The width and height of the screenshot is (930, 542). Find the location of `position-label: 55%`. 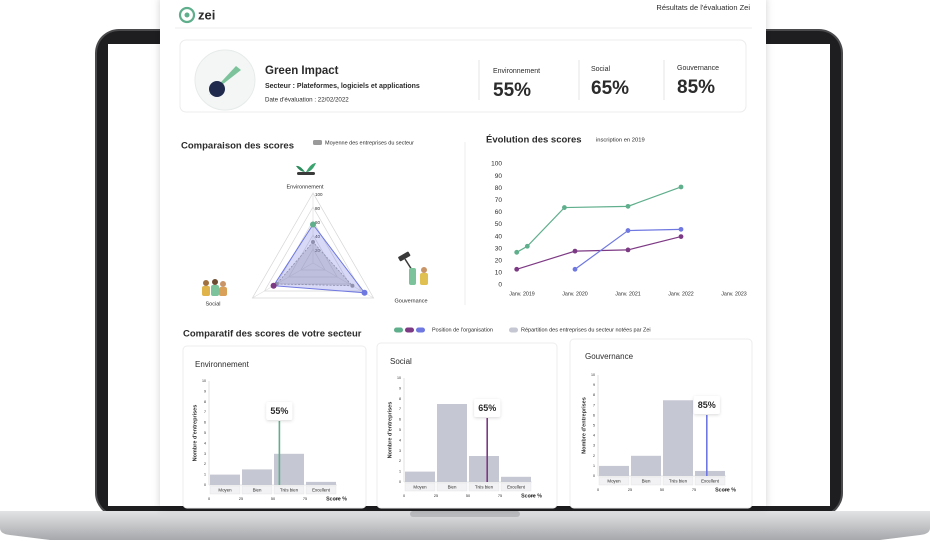

position-label: 55% is located at coordinates (279, 411).